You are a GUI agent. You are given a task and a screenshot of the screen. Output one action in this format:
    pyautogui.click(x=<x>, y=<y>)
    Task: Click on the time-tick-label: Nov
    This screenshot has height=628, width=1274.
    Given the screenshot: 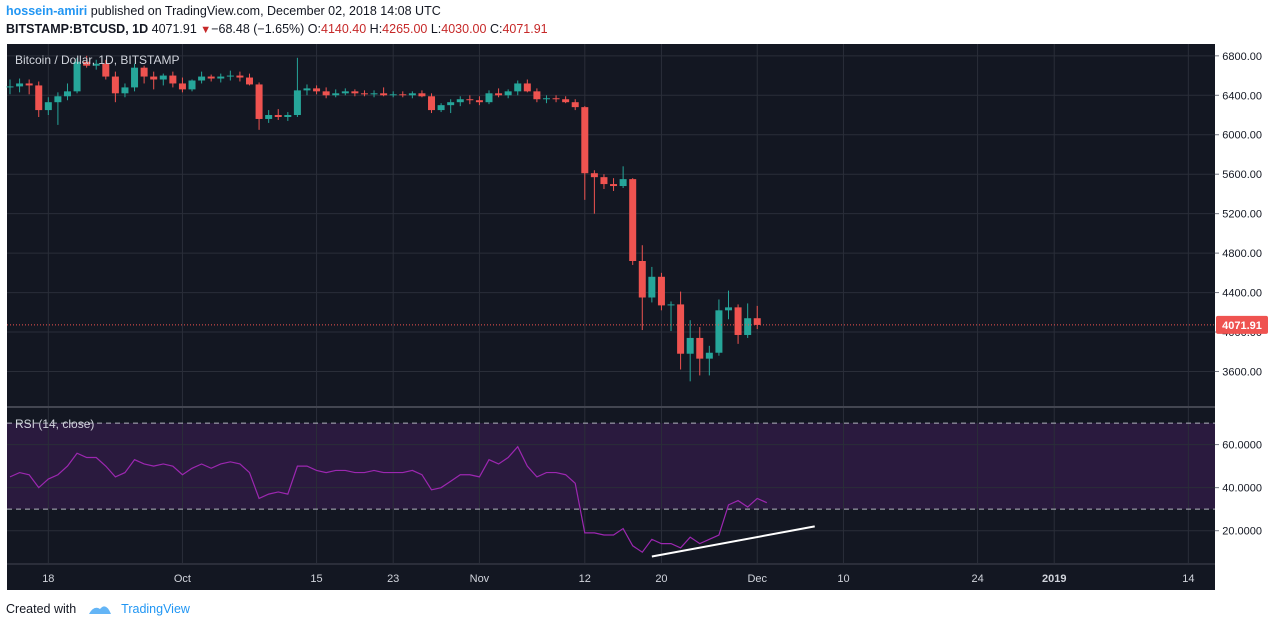 What is the action you would take?
    pyautogui.click(x=480, y=579)
    